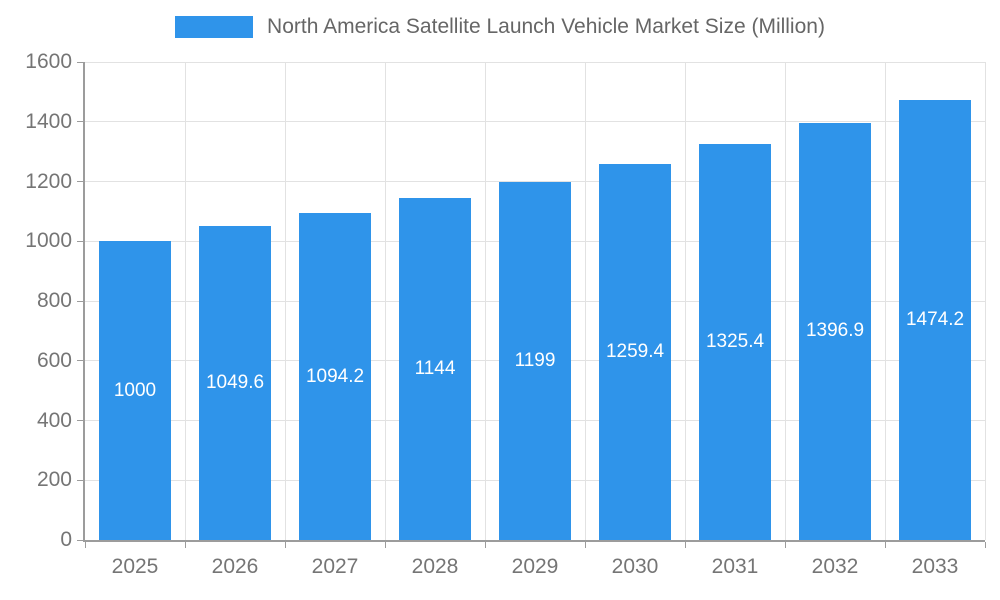 The height and width of the screenshot is (600, 1000). I want to click on y-axis-tick-label: 0, so click(66, 539).